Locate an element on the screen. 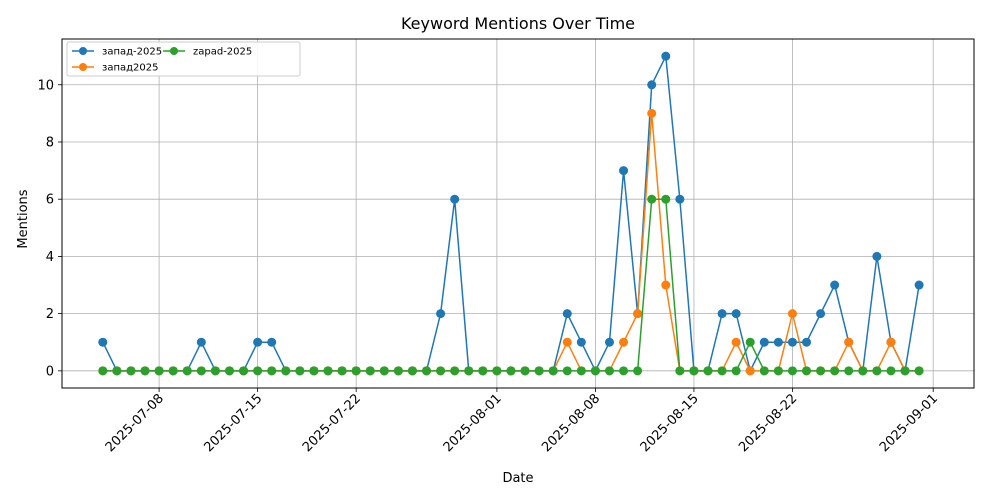 The height and width of the screenshot is (500, 1000). legend-swatch-marker is located at coordinates (83, 51).